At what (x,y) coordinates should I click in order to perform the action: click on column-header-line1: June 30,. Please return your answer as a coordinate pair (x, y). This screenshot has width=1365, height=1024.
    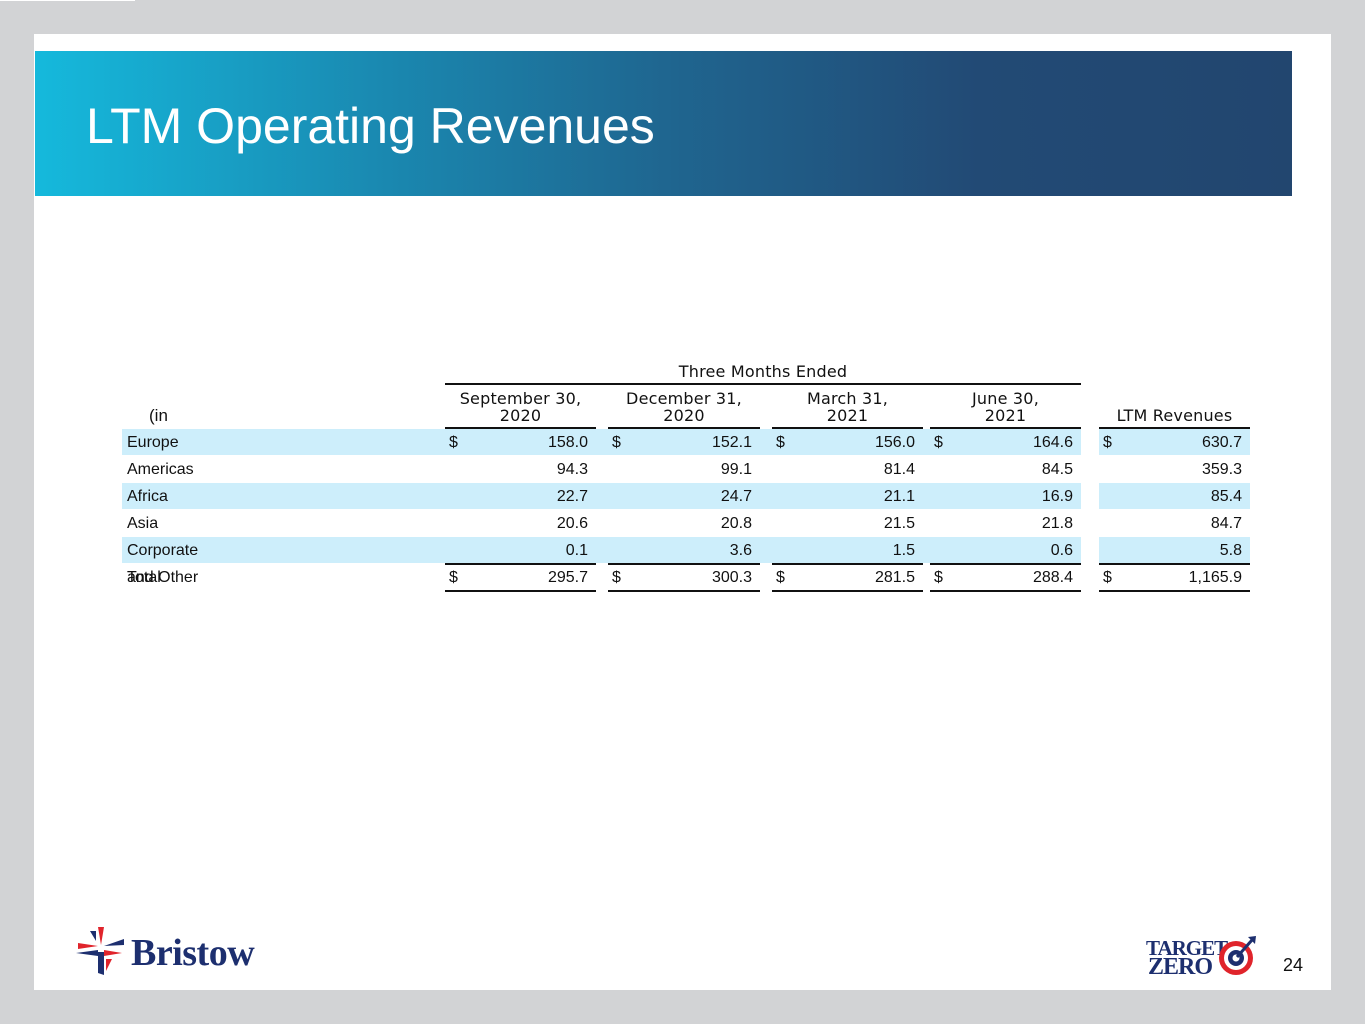
    Looking at the image, I should click on (1005, 398).